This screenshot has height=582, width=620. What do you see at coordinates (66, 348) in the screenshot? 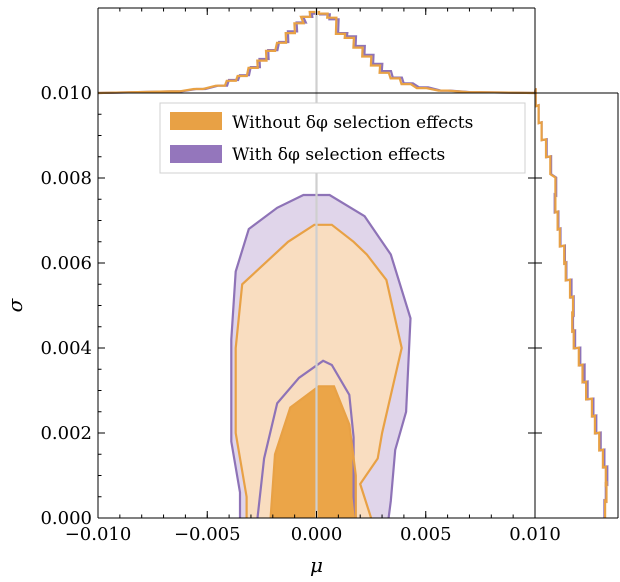
I see `y-tick-label: 0.004` at bounding box center [66, 348].